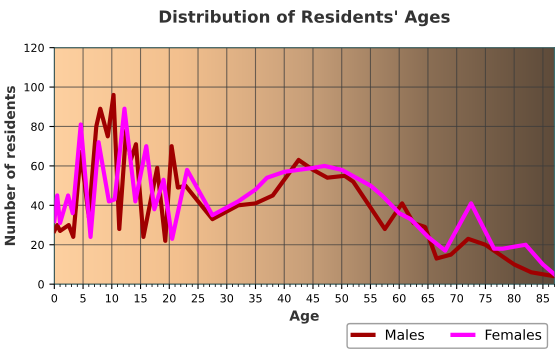 This screenshot has height=353, width=560. What do you see at coordinates (55, 298) in the screenshot?
I see `x-tick-label: 0` at bounding box center [55, 298].